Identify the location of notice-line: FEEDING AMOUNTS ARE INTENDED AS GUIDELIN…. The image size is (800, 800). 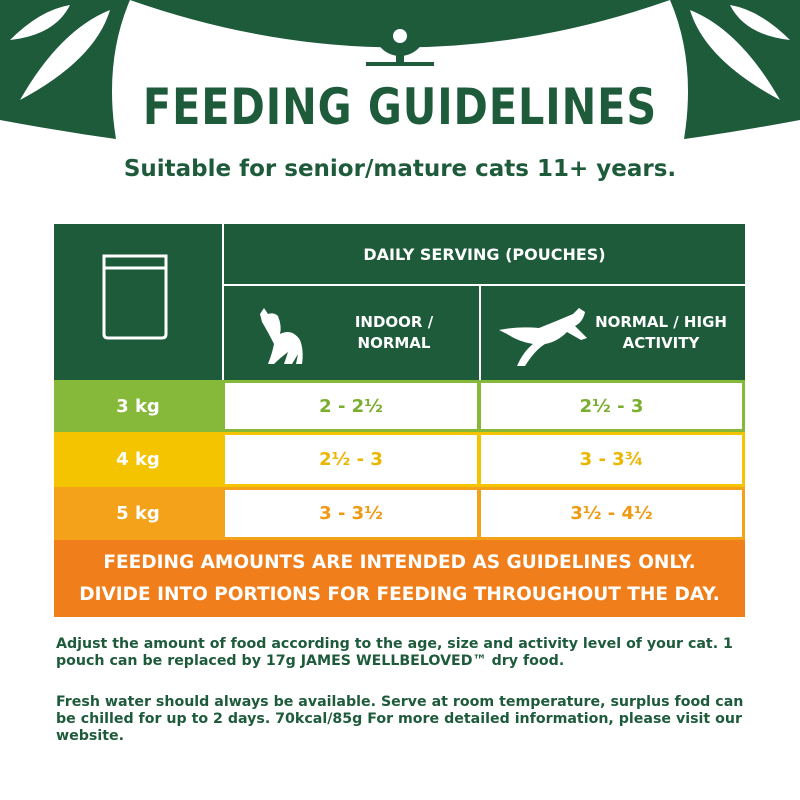
(399, 562).